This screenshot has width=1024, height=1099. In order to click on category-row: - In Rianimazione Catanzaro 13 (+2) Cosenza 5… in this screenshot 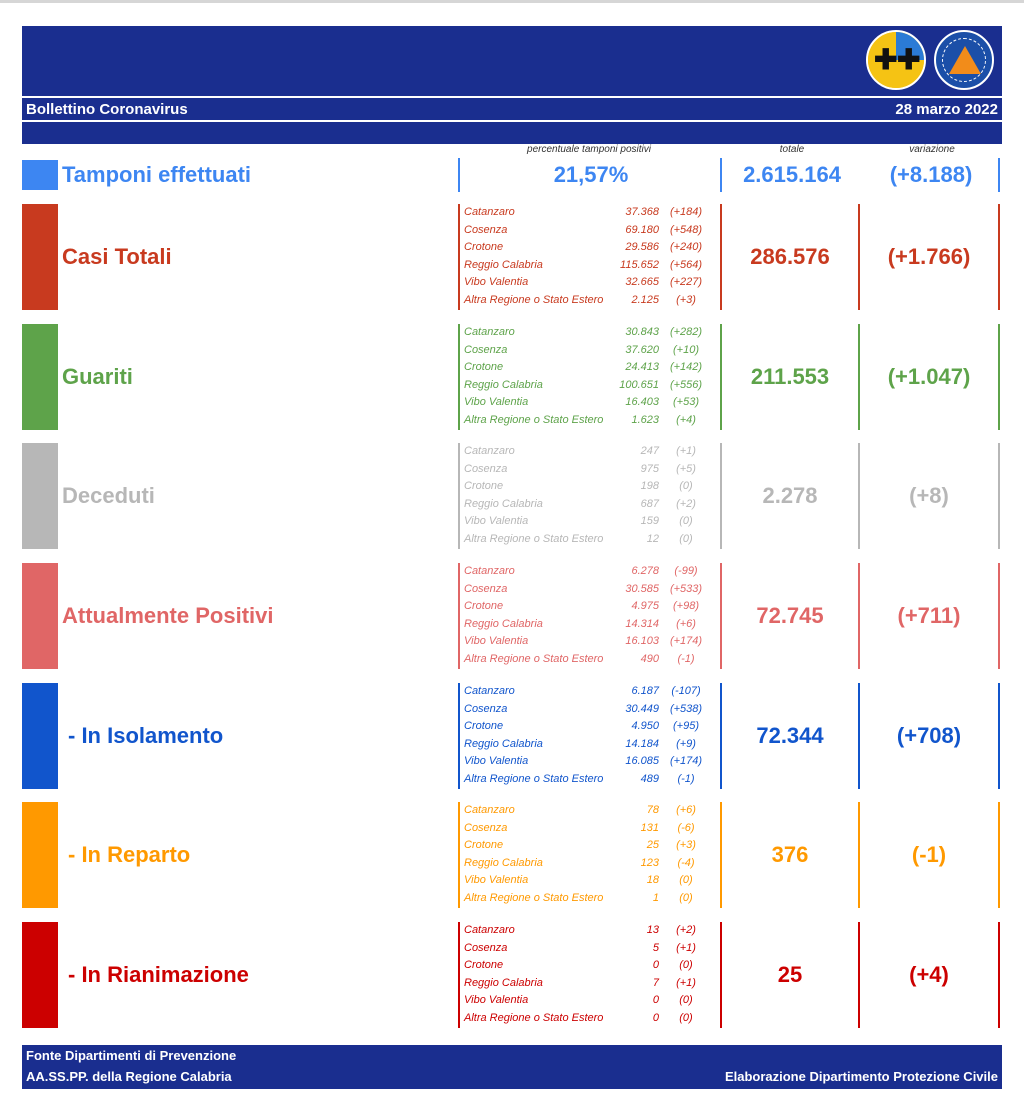, I will do `click(512, 975)`.